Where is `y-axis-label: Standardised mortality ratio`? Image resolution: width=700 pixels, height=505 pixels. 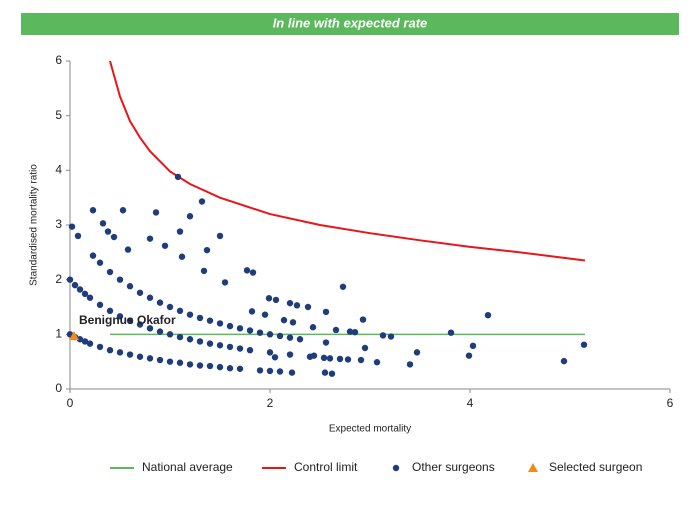 y-axis-label: Standardised mortality ratio is located at coordinates (34, 225).